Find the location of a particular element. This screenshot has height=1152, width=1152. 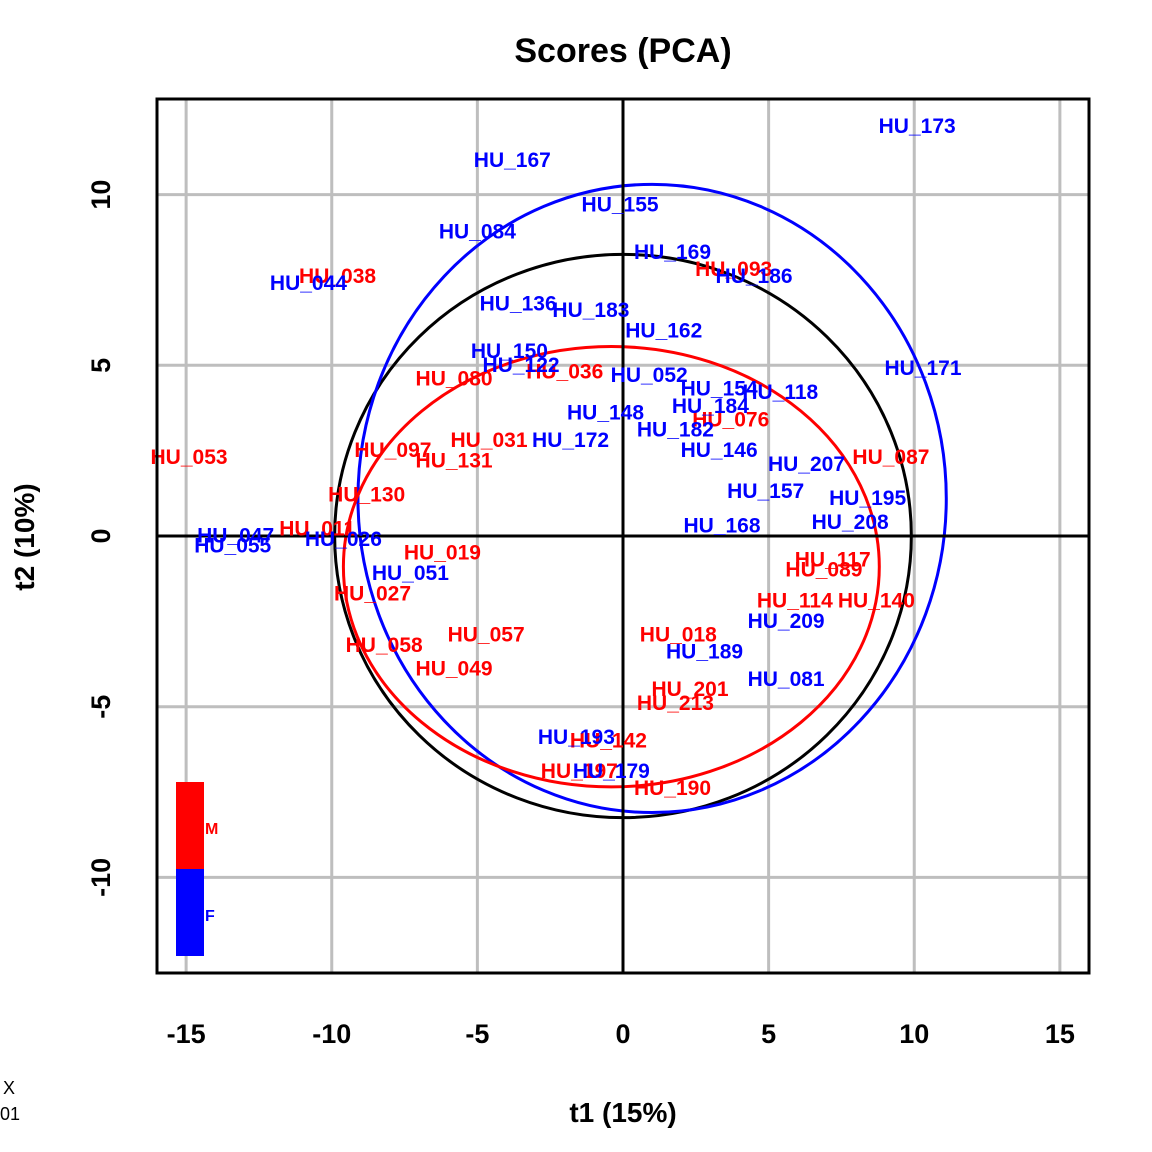

x-tick-label: 5 is located at coordinates (768, 1034).